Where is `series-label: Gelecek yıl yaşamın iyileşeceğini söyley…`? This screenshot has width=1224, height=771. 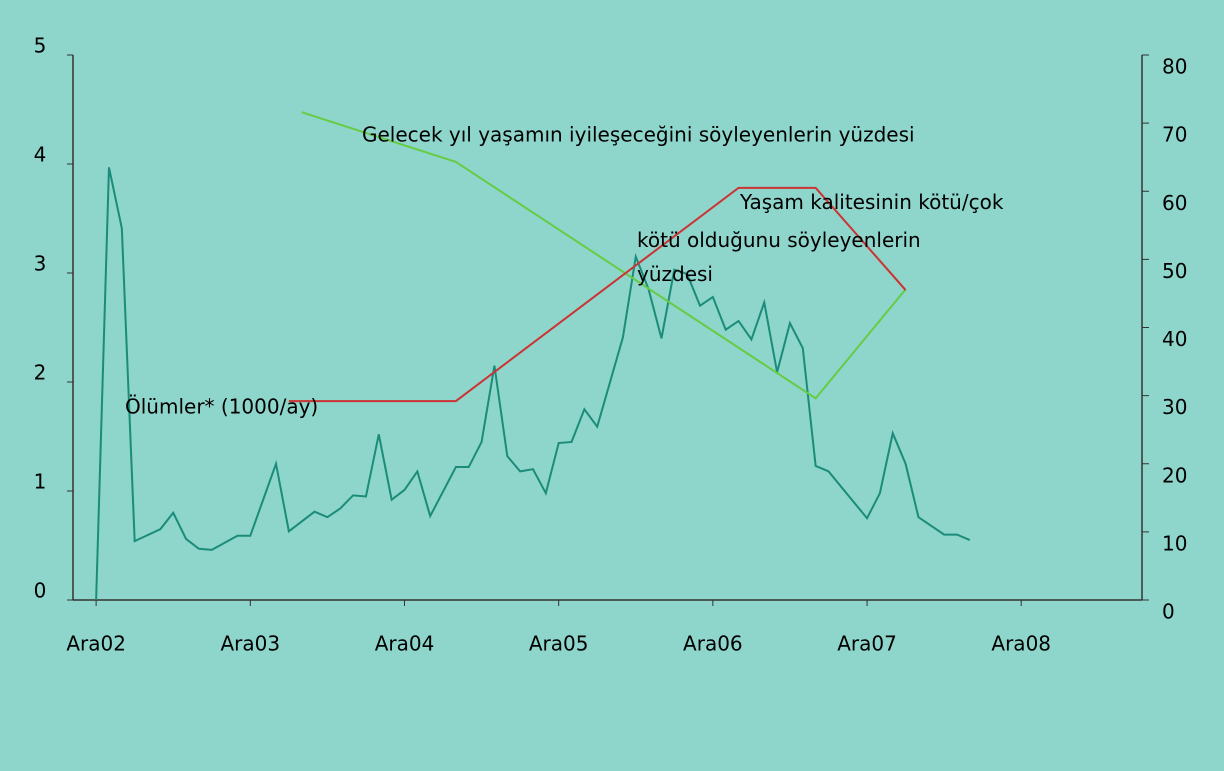
series-label: Gelecek yıl yaşamın iyileşeceğini söyley… is located at coordinates (638, 135).